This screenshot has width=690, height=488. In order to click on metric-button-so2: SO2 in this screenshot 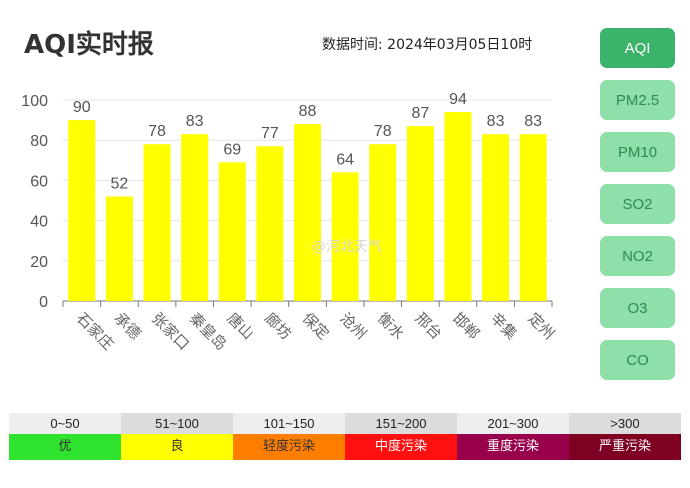, I will do `click(637, 204)`.